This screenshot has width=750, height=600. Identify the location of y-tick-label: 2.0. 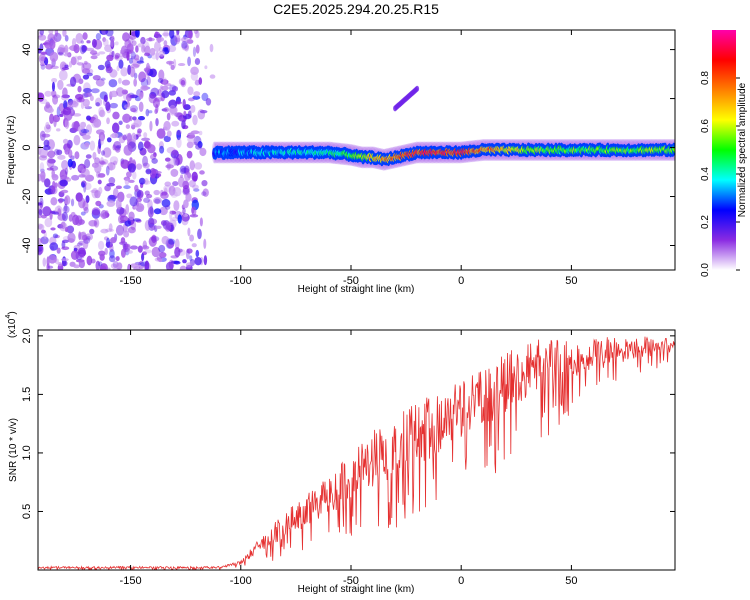
(27, 335).